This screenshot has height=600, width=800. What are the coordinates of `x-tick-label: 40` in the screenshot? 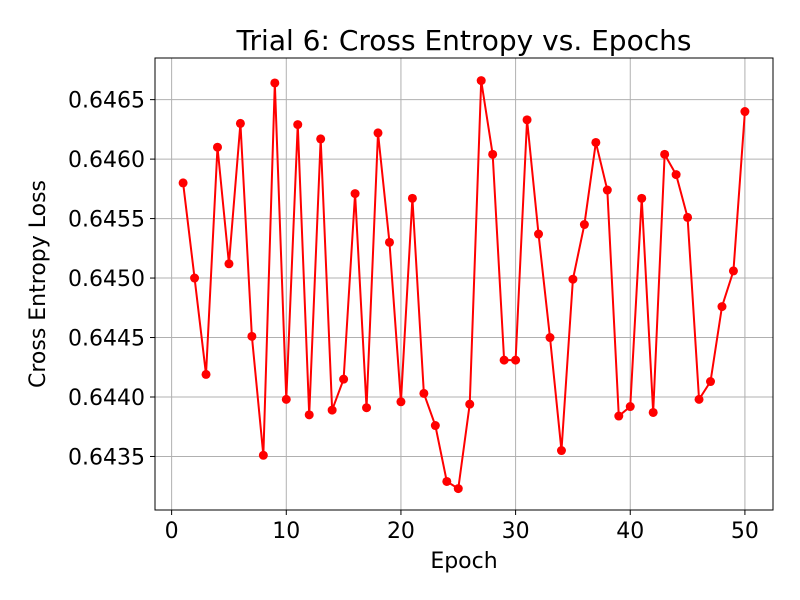 It's located at (630, 531).